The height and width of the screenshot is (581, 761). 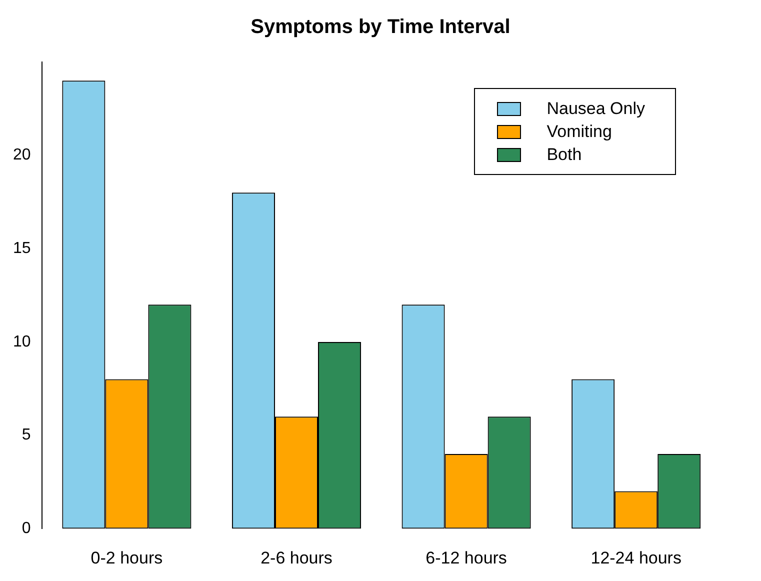 I want to click on chart-title: Symptoms by Time Interval, so click(x=381, y=27).